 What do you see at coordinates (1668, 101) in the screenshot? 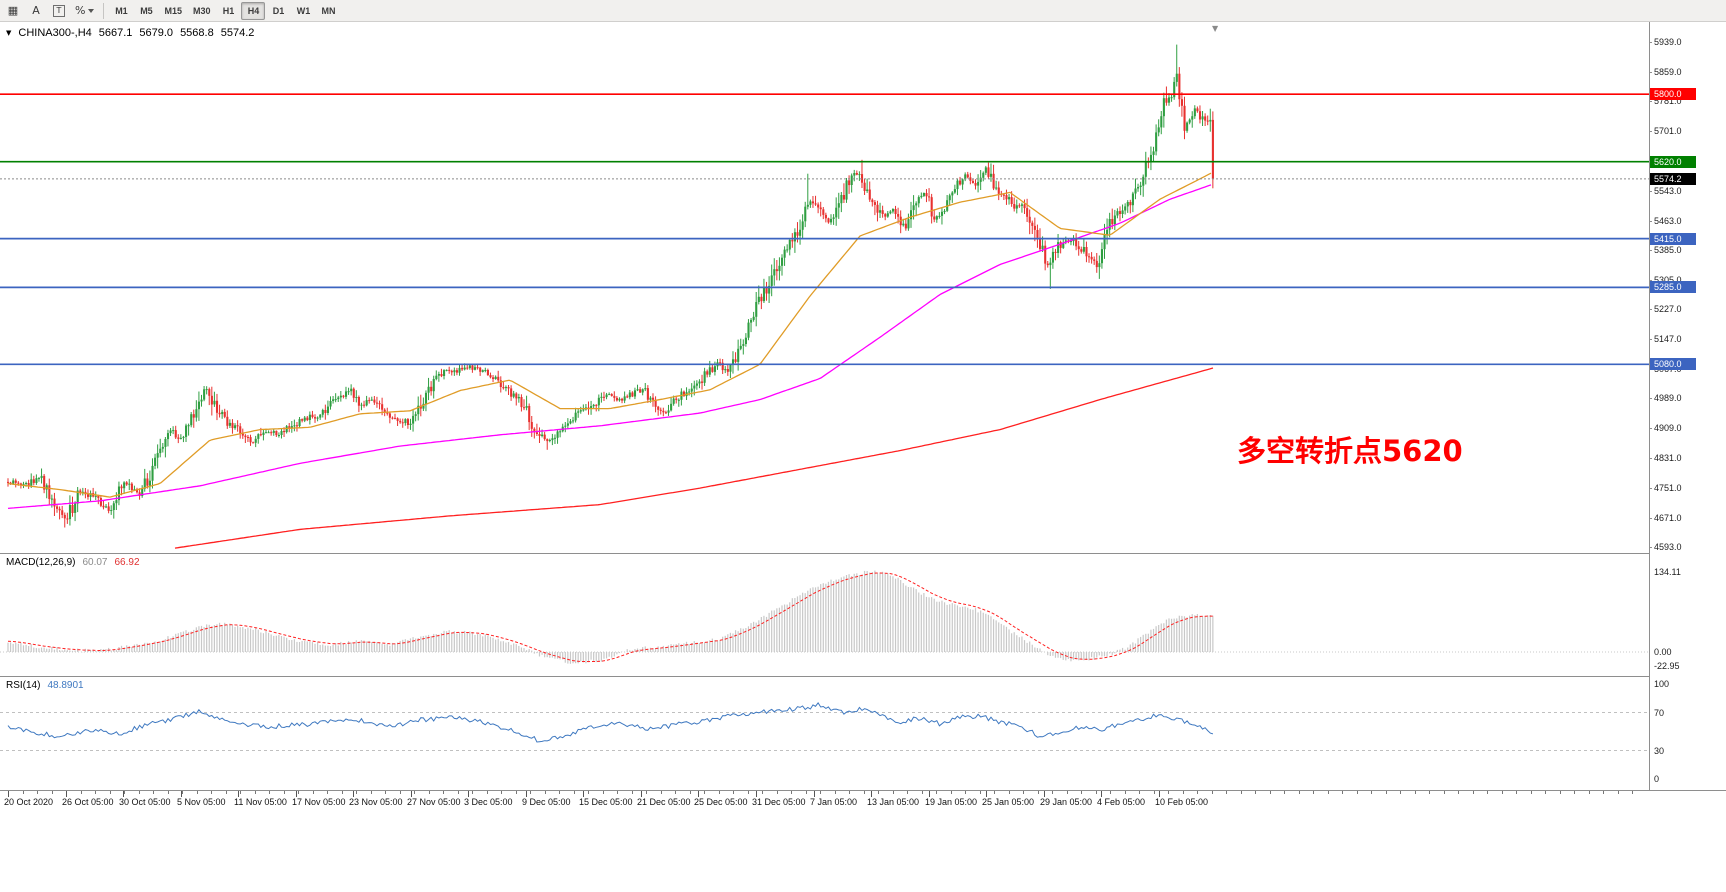
I see `price-tick-label: 5781.0` at bounding box center [1668, 101].